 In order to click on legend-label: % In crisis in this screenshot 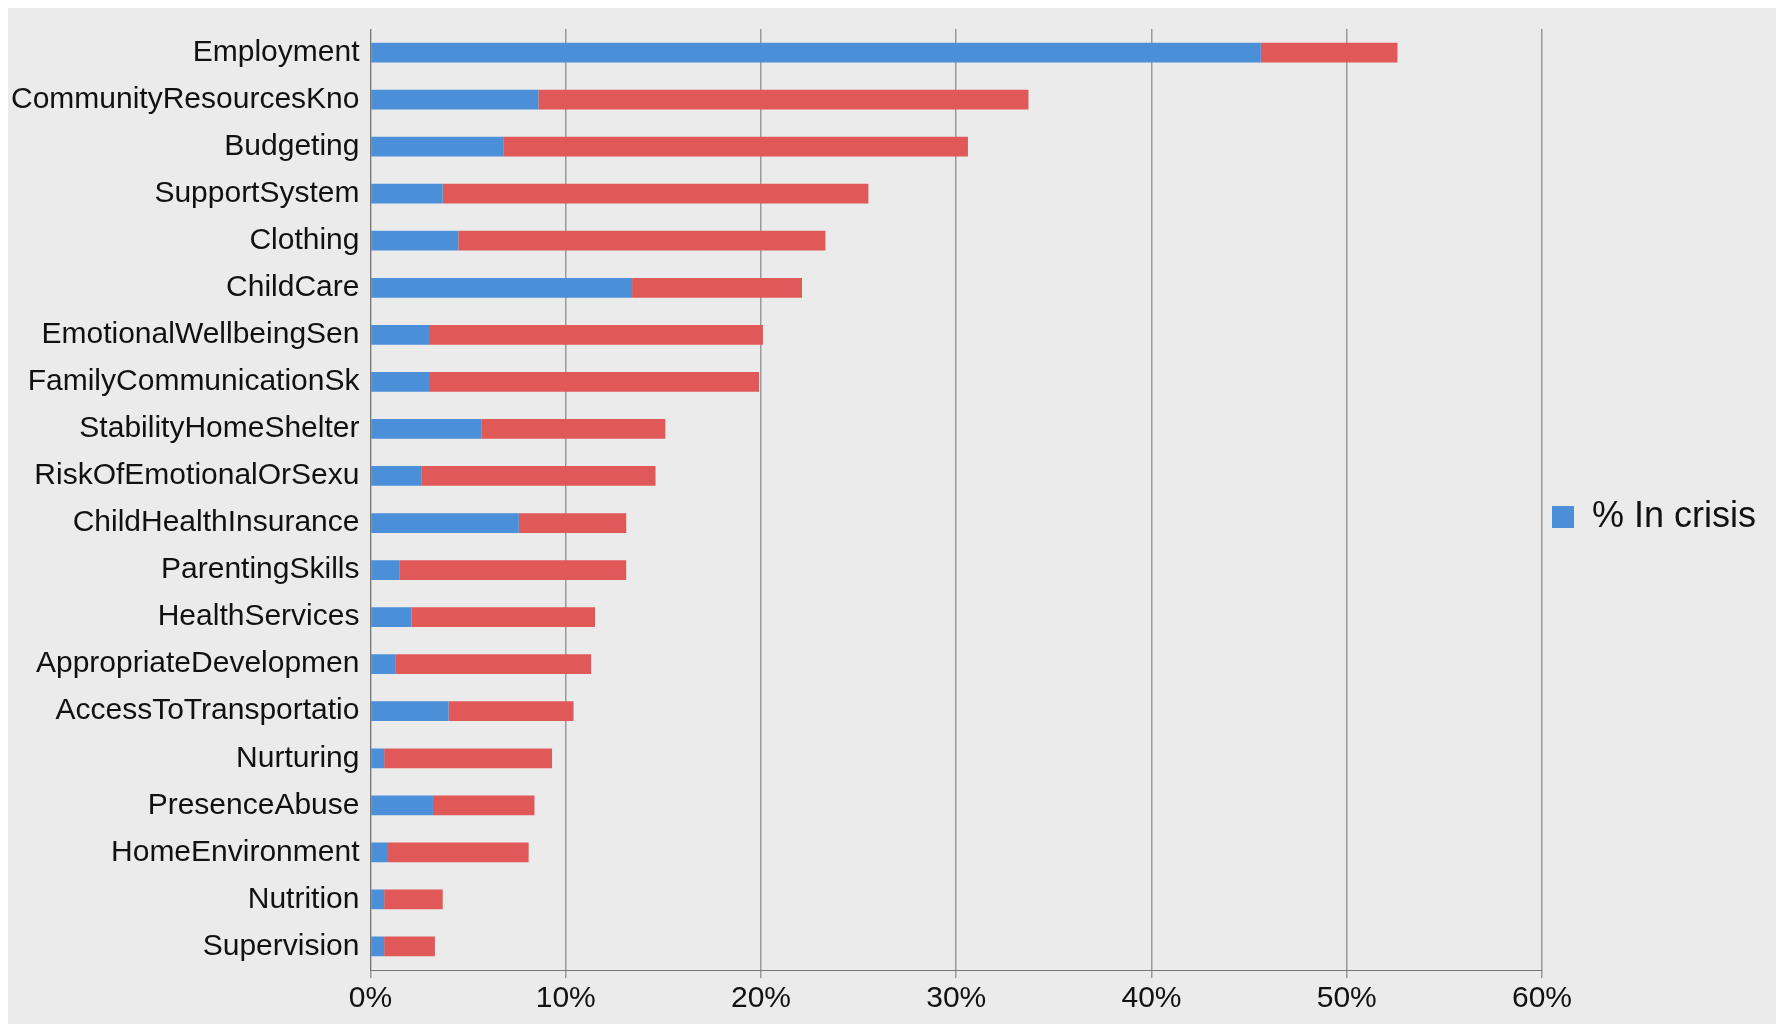, I will do `click(1674, 514)`.